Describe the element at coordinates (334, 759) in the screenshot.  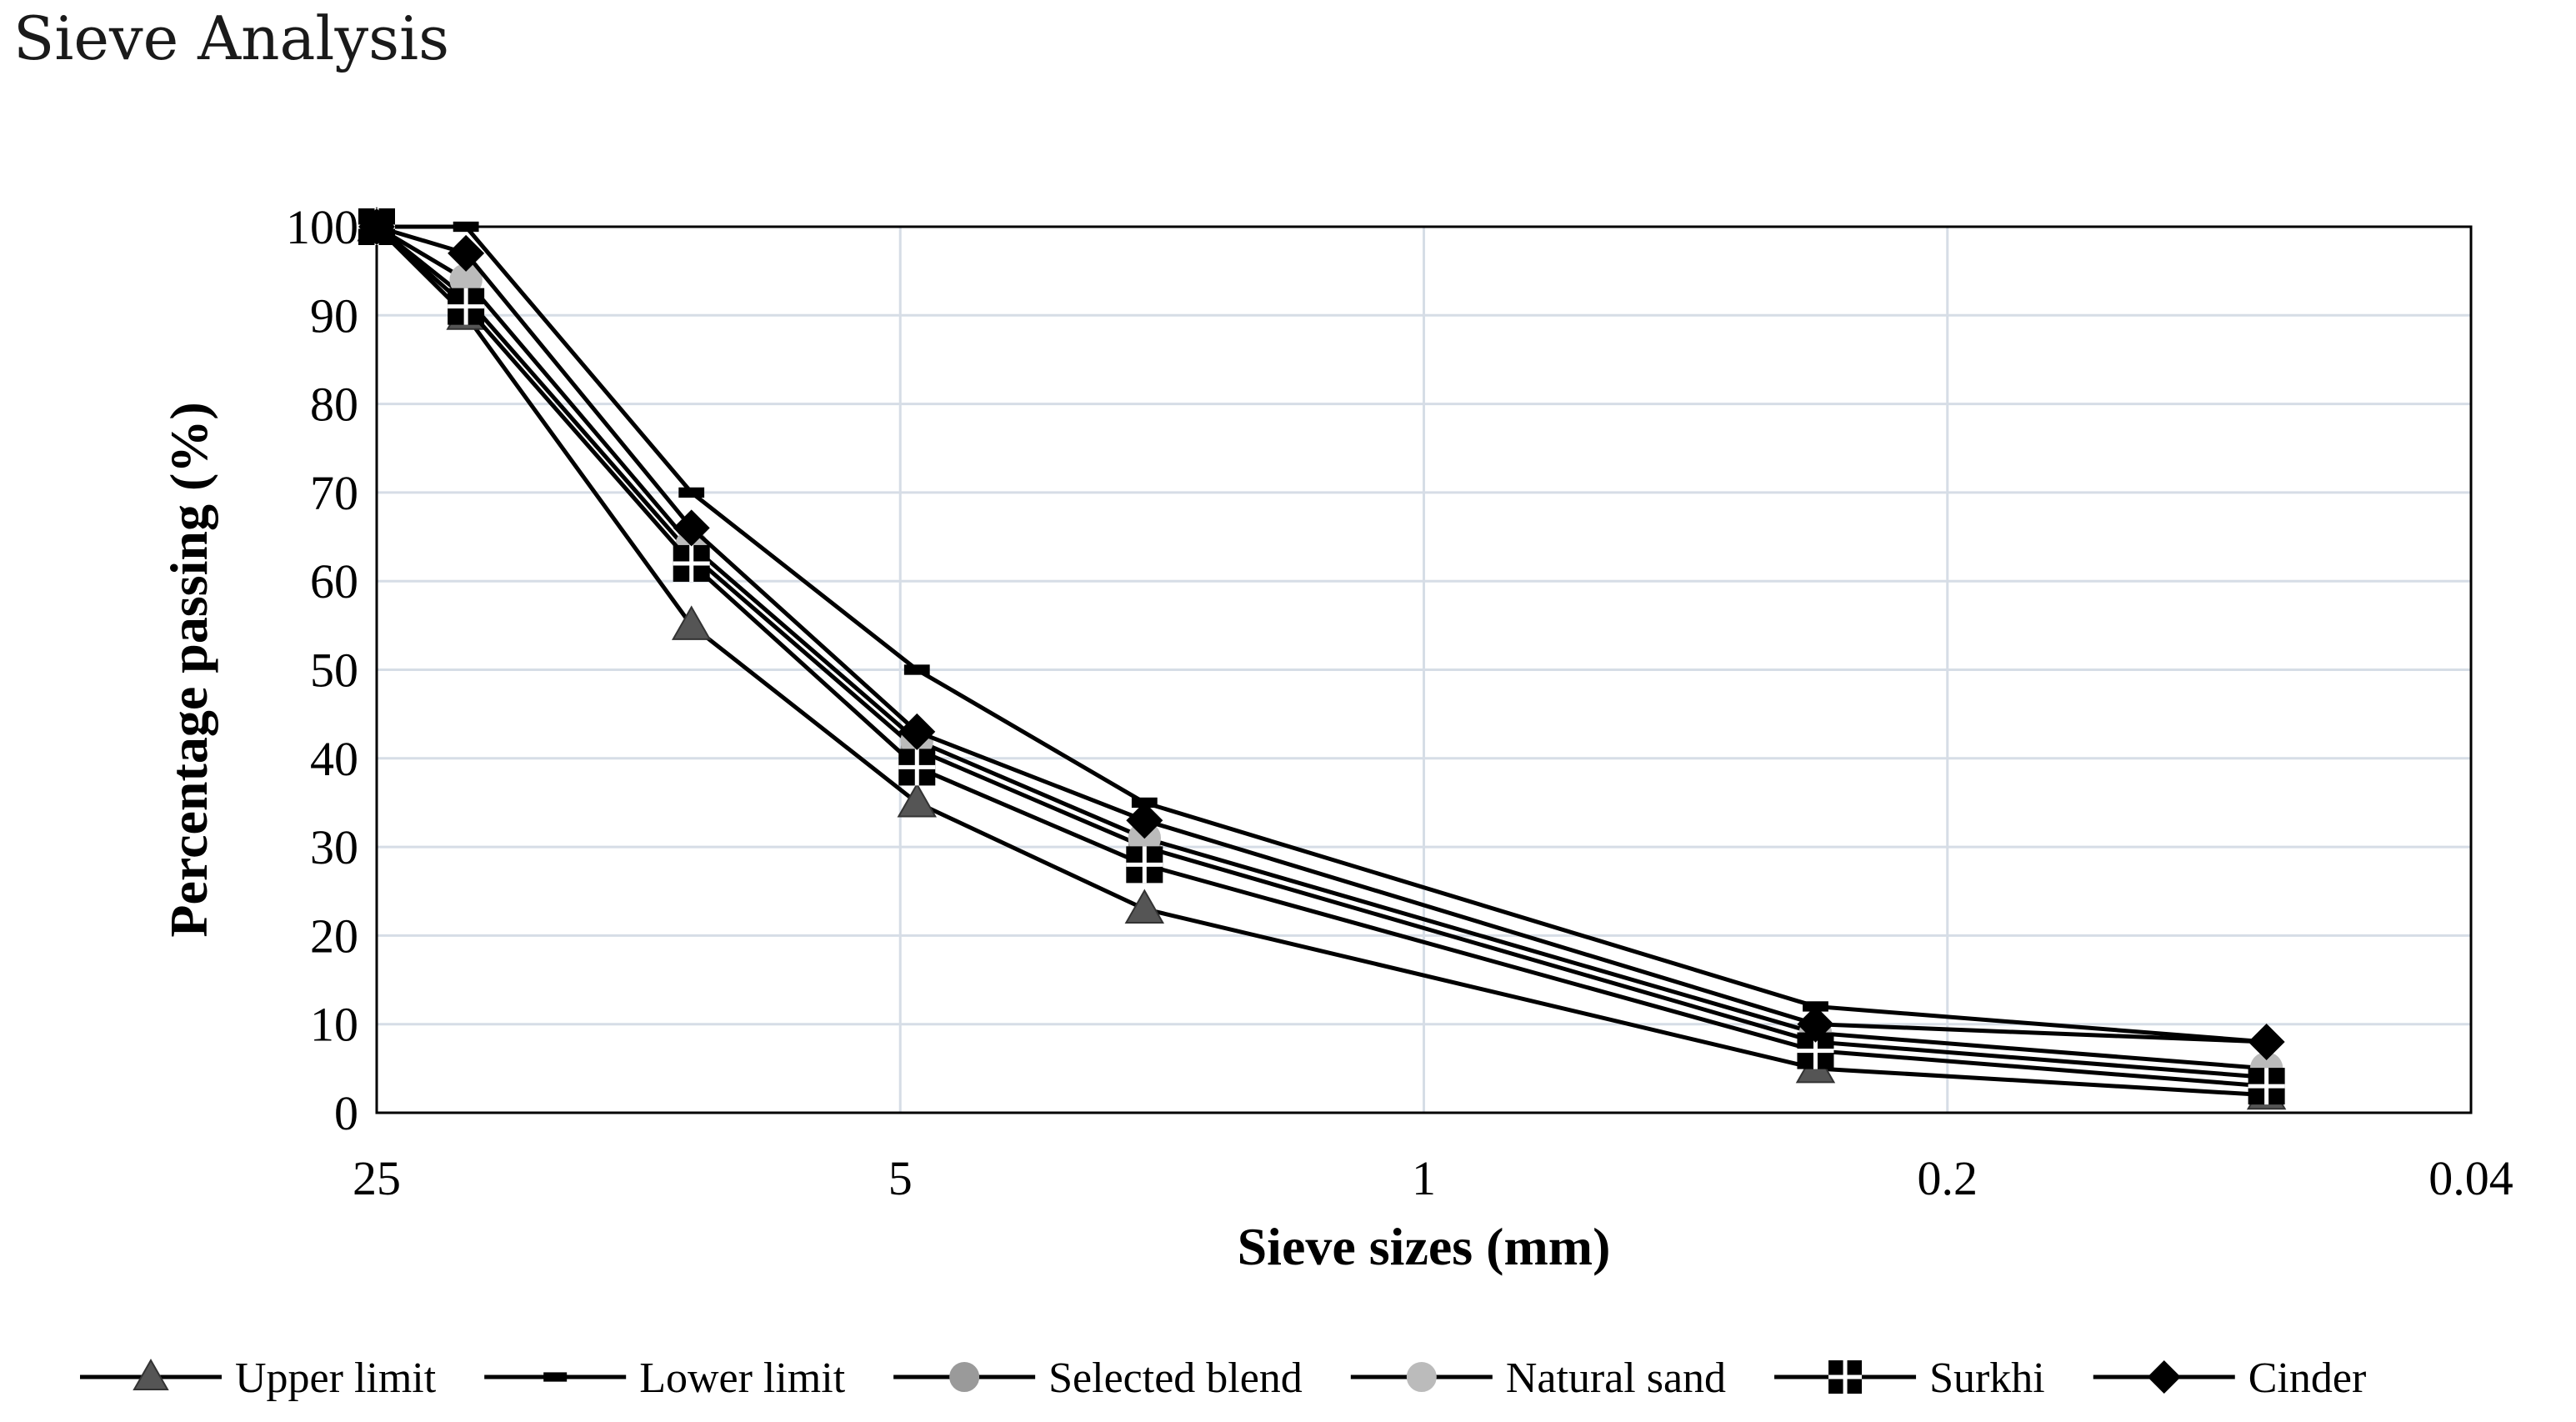
I see `y-tick-label: 40` at that location.